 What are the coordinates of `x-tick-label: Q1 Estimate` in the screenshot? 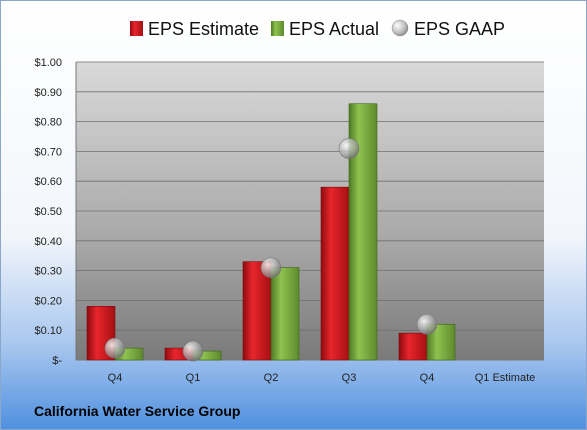 It's located at (505, 378).